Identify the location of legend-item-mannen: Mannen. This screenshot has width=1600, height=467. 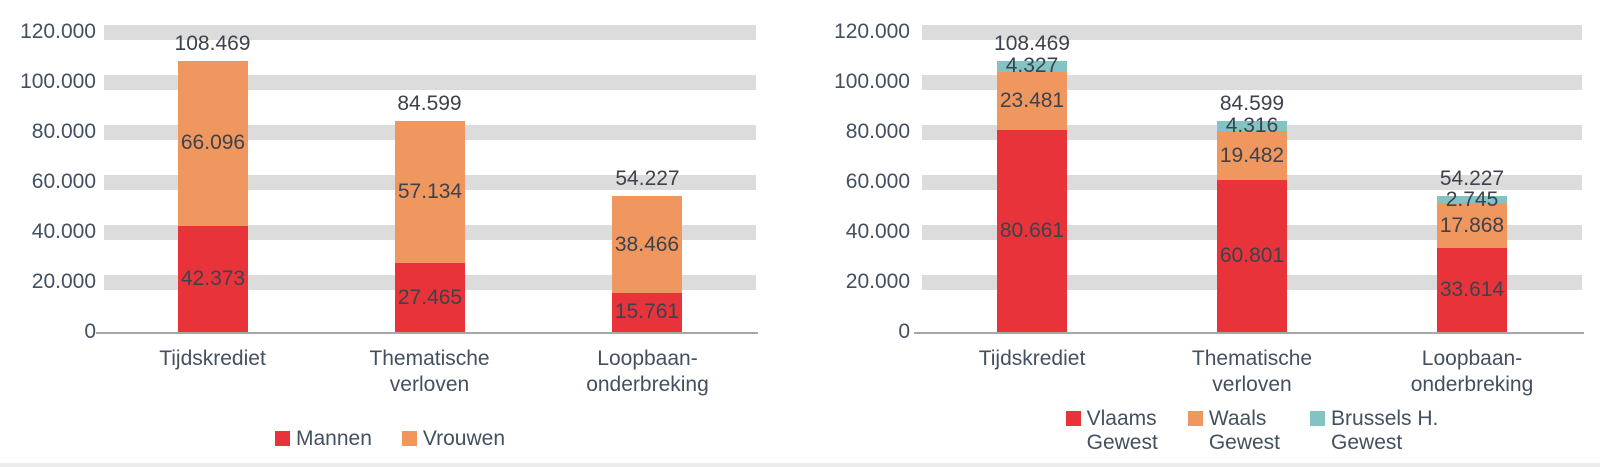
(323, 439).